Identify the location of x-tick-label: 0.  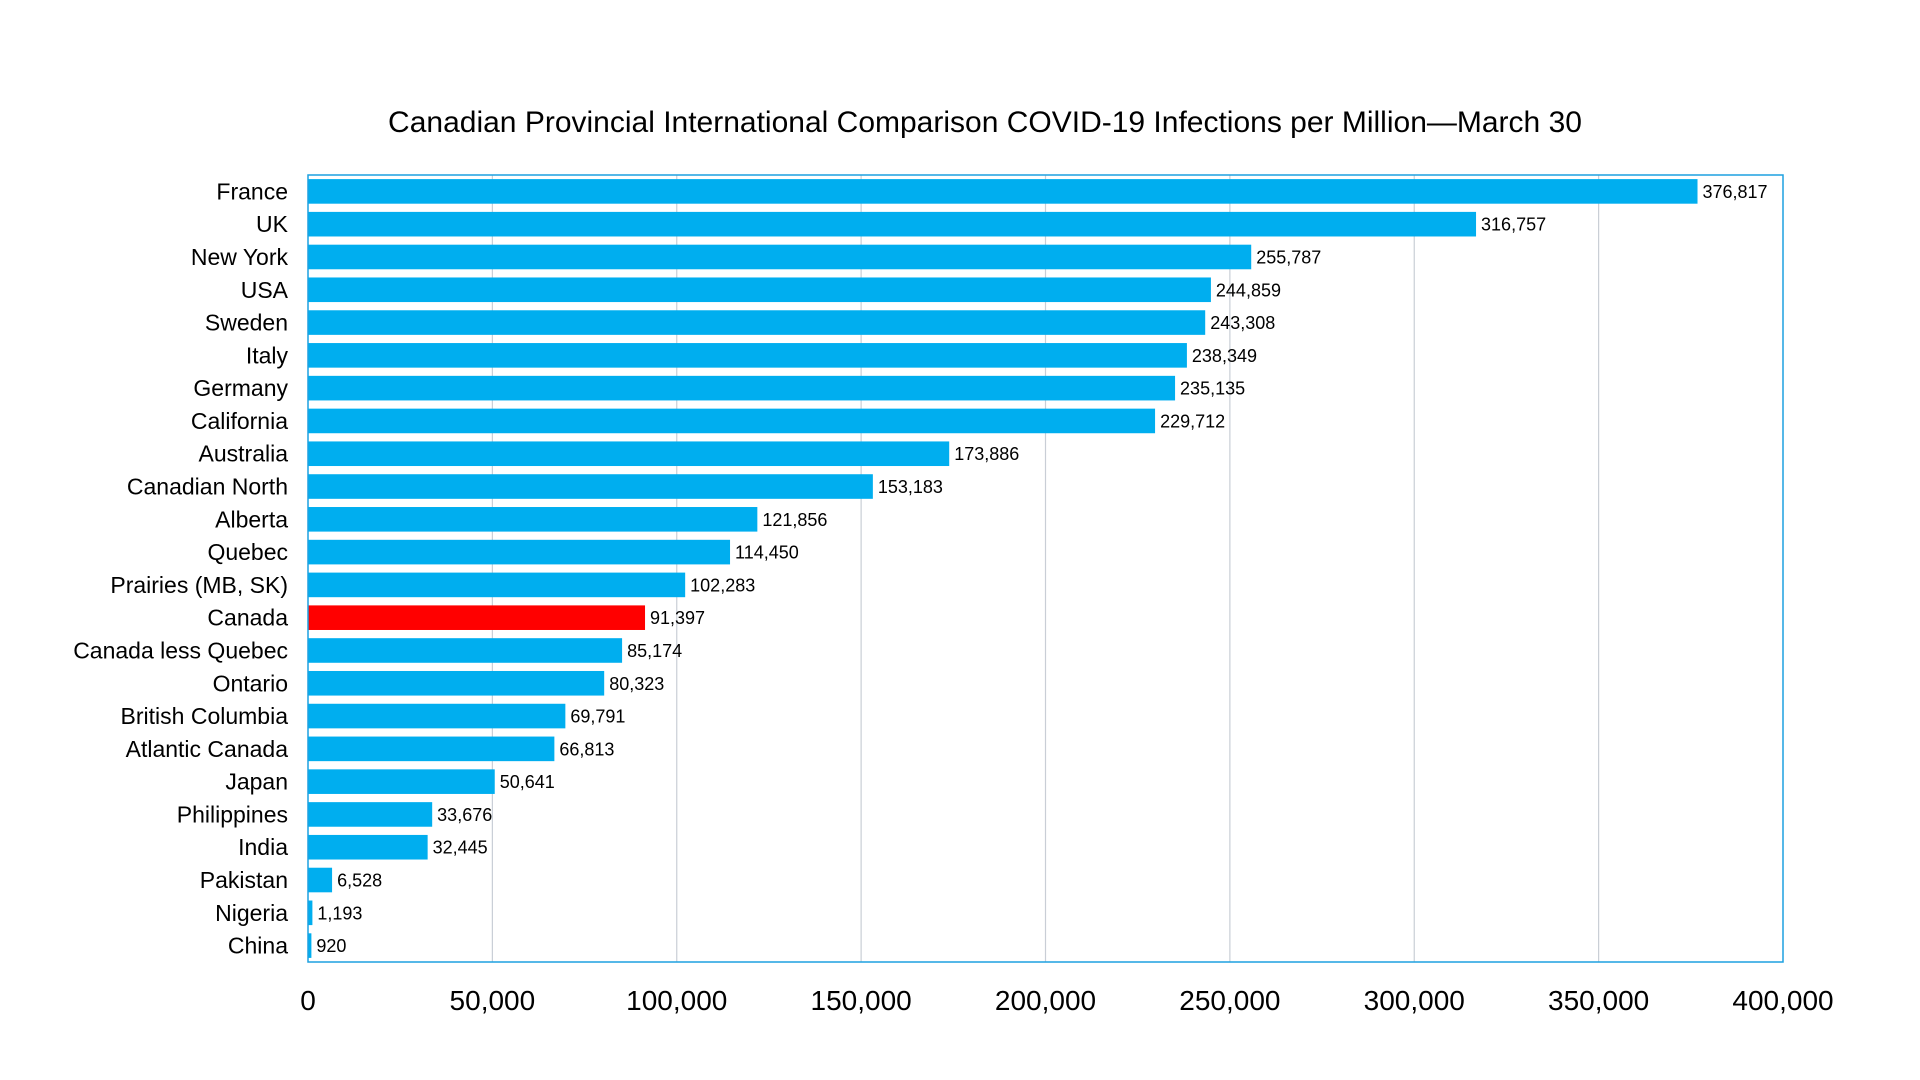
(308, 1000).